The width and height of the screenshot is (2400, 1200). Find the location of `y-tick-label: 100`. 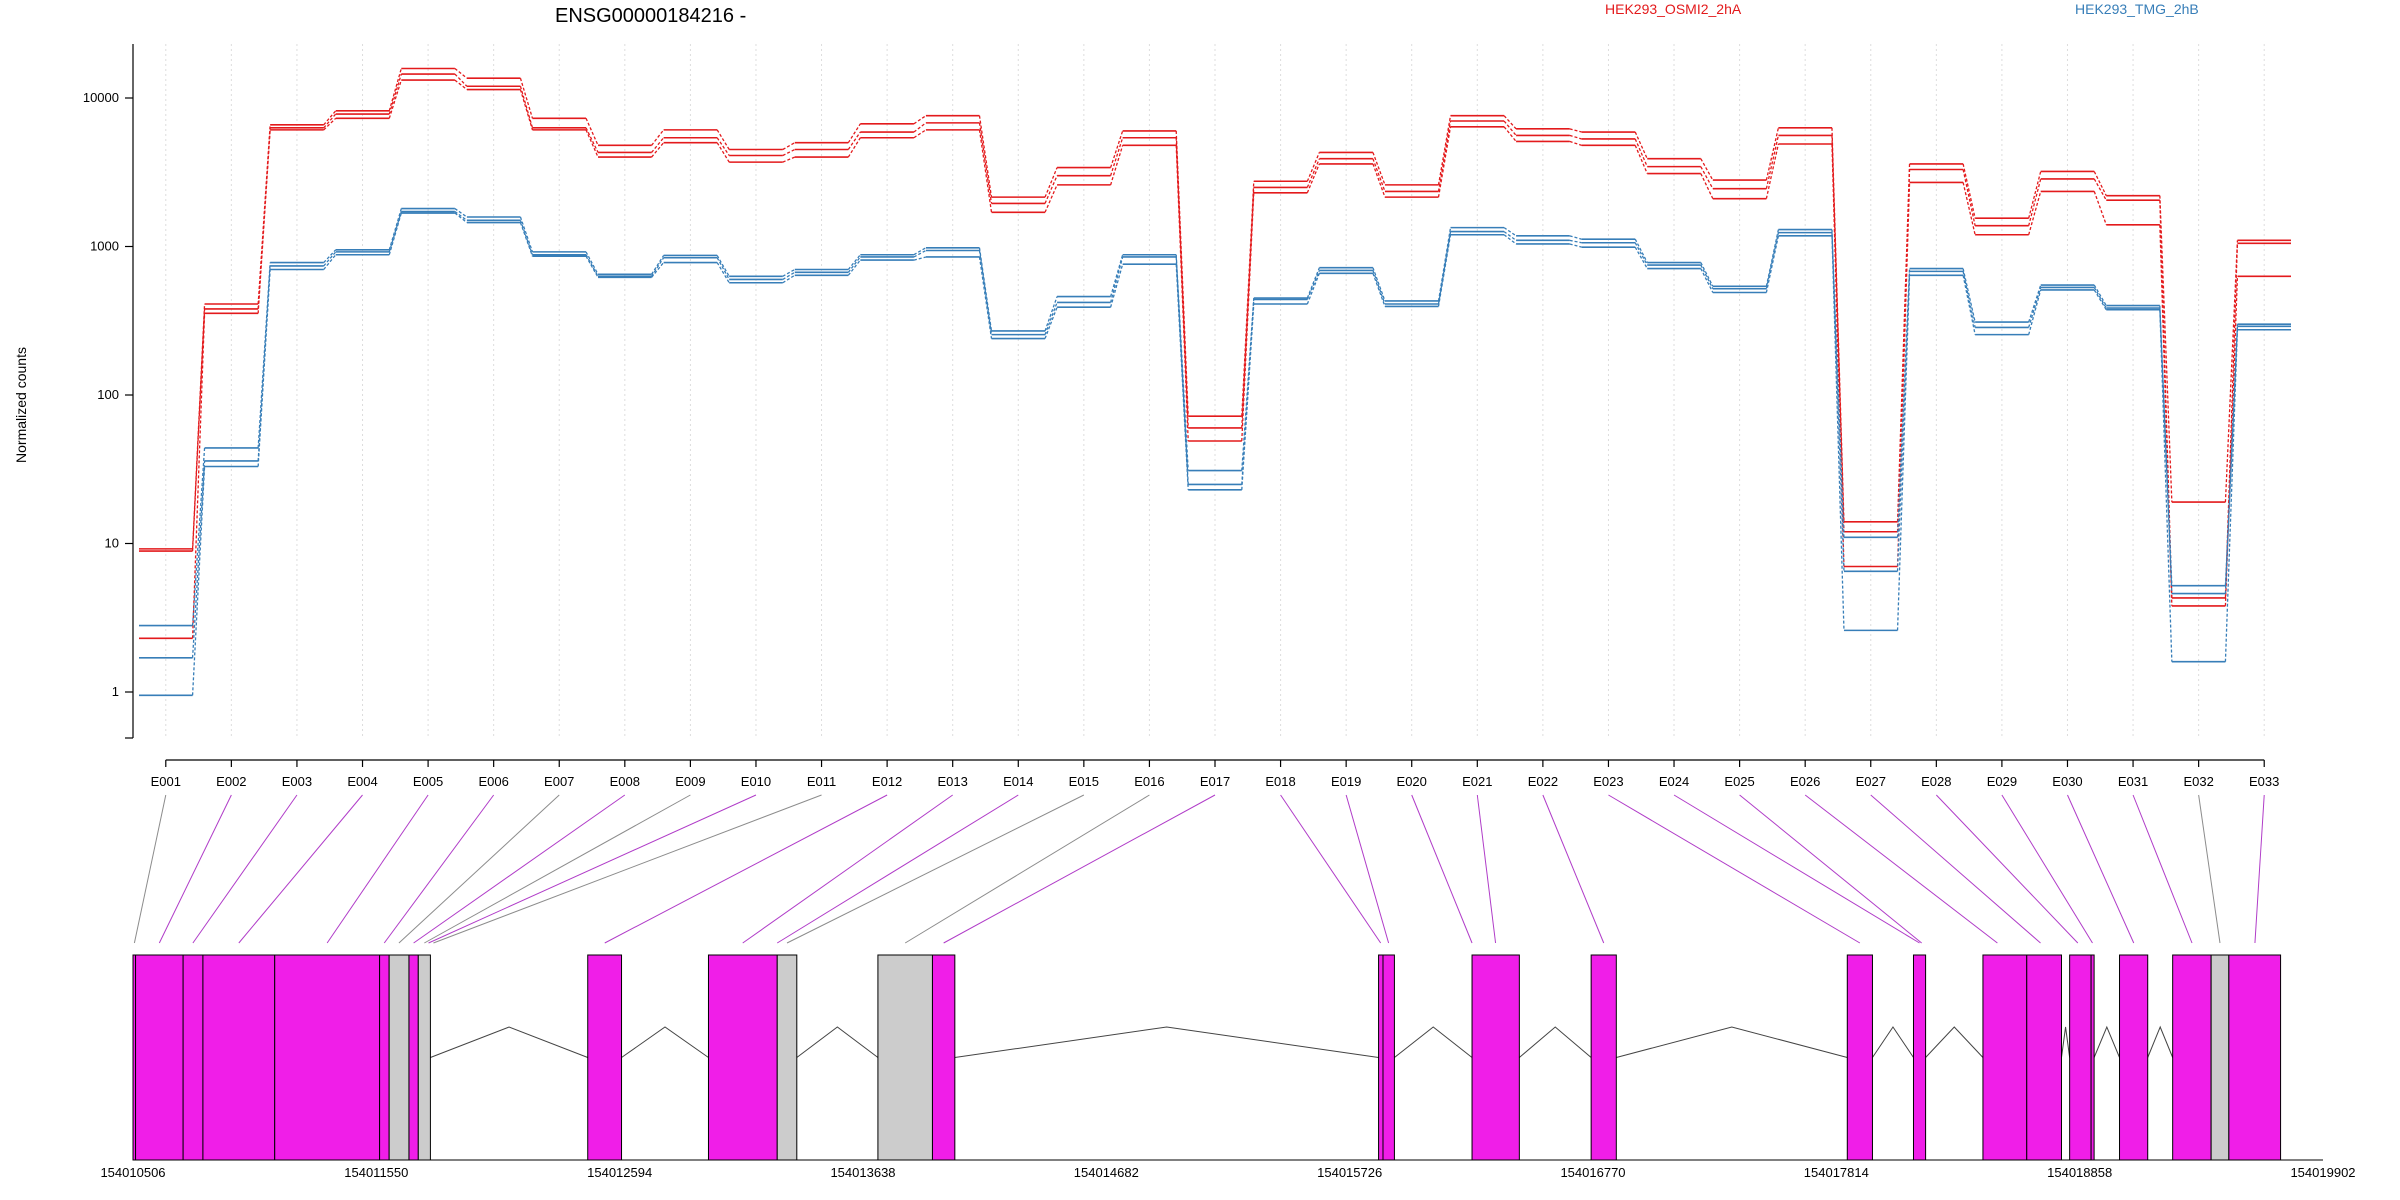

y-tick-label: 100 is located at coordinates (108, 394).